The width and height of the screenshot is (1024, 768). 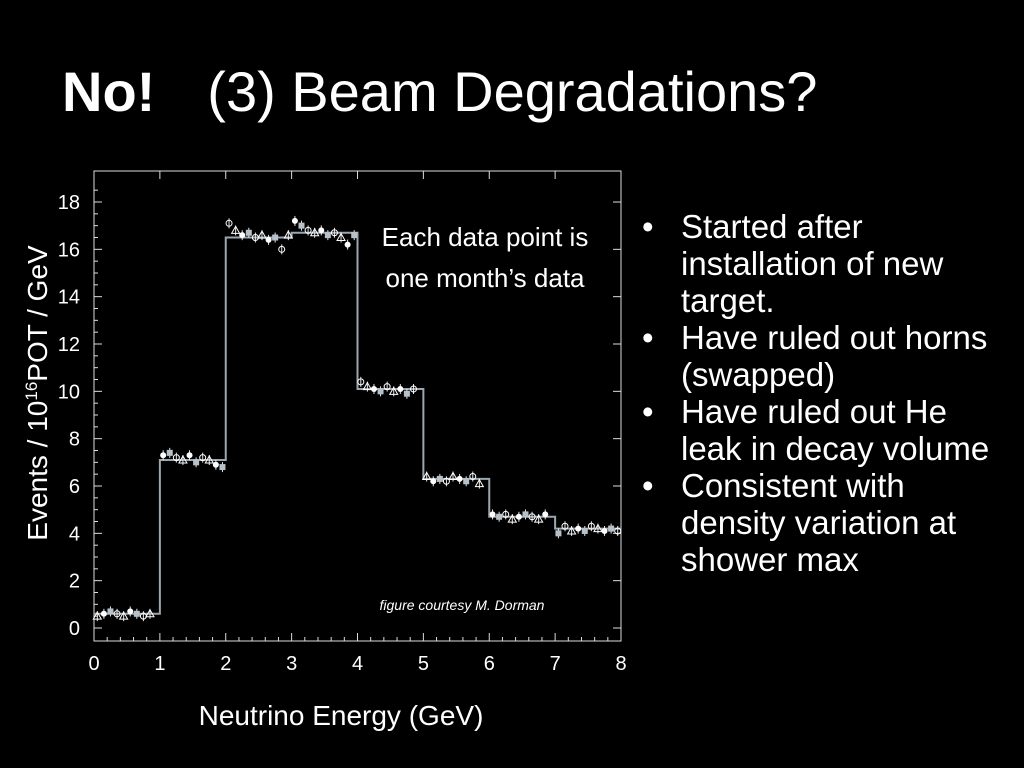 What do you see at coordinates (489, 664) in the screenshot?
I see `x-tick-label: 6` at bounding box center [489, 664].